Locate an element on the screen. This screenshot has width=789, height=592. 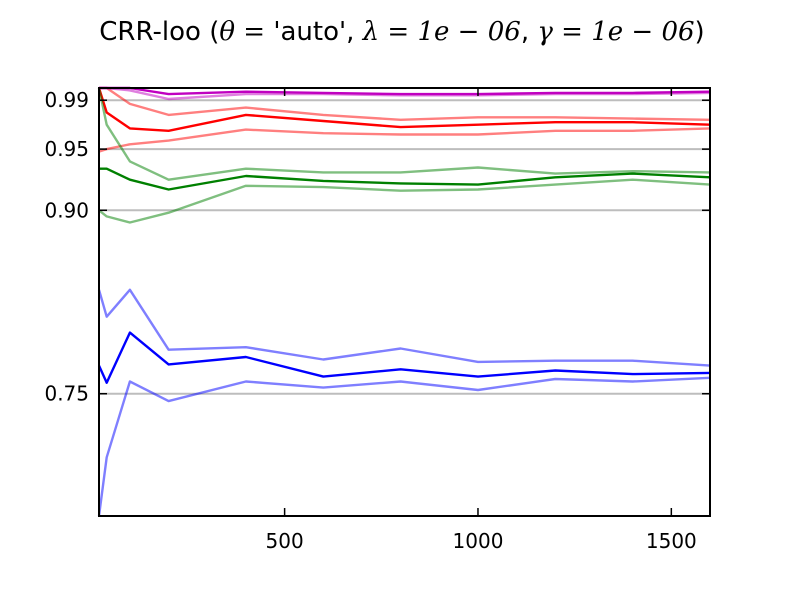
title-gamma: γ is located at coordinates (545, 32).